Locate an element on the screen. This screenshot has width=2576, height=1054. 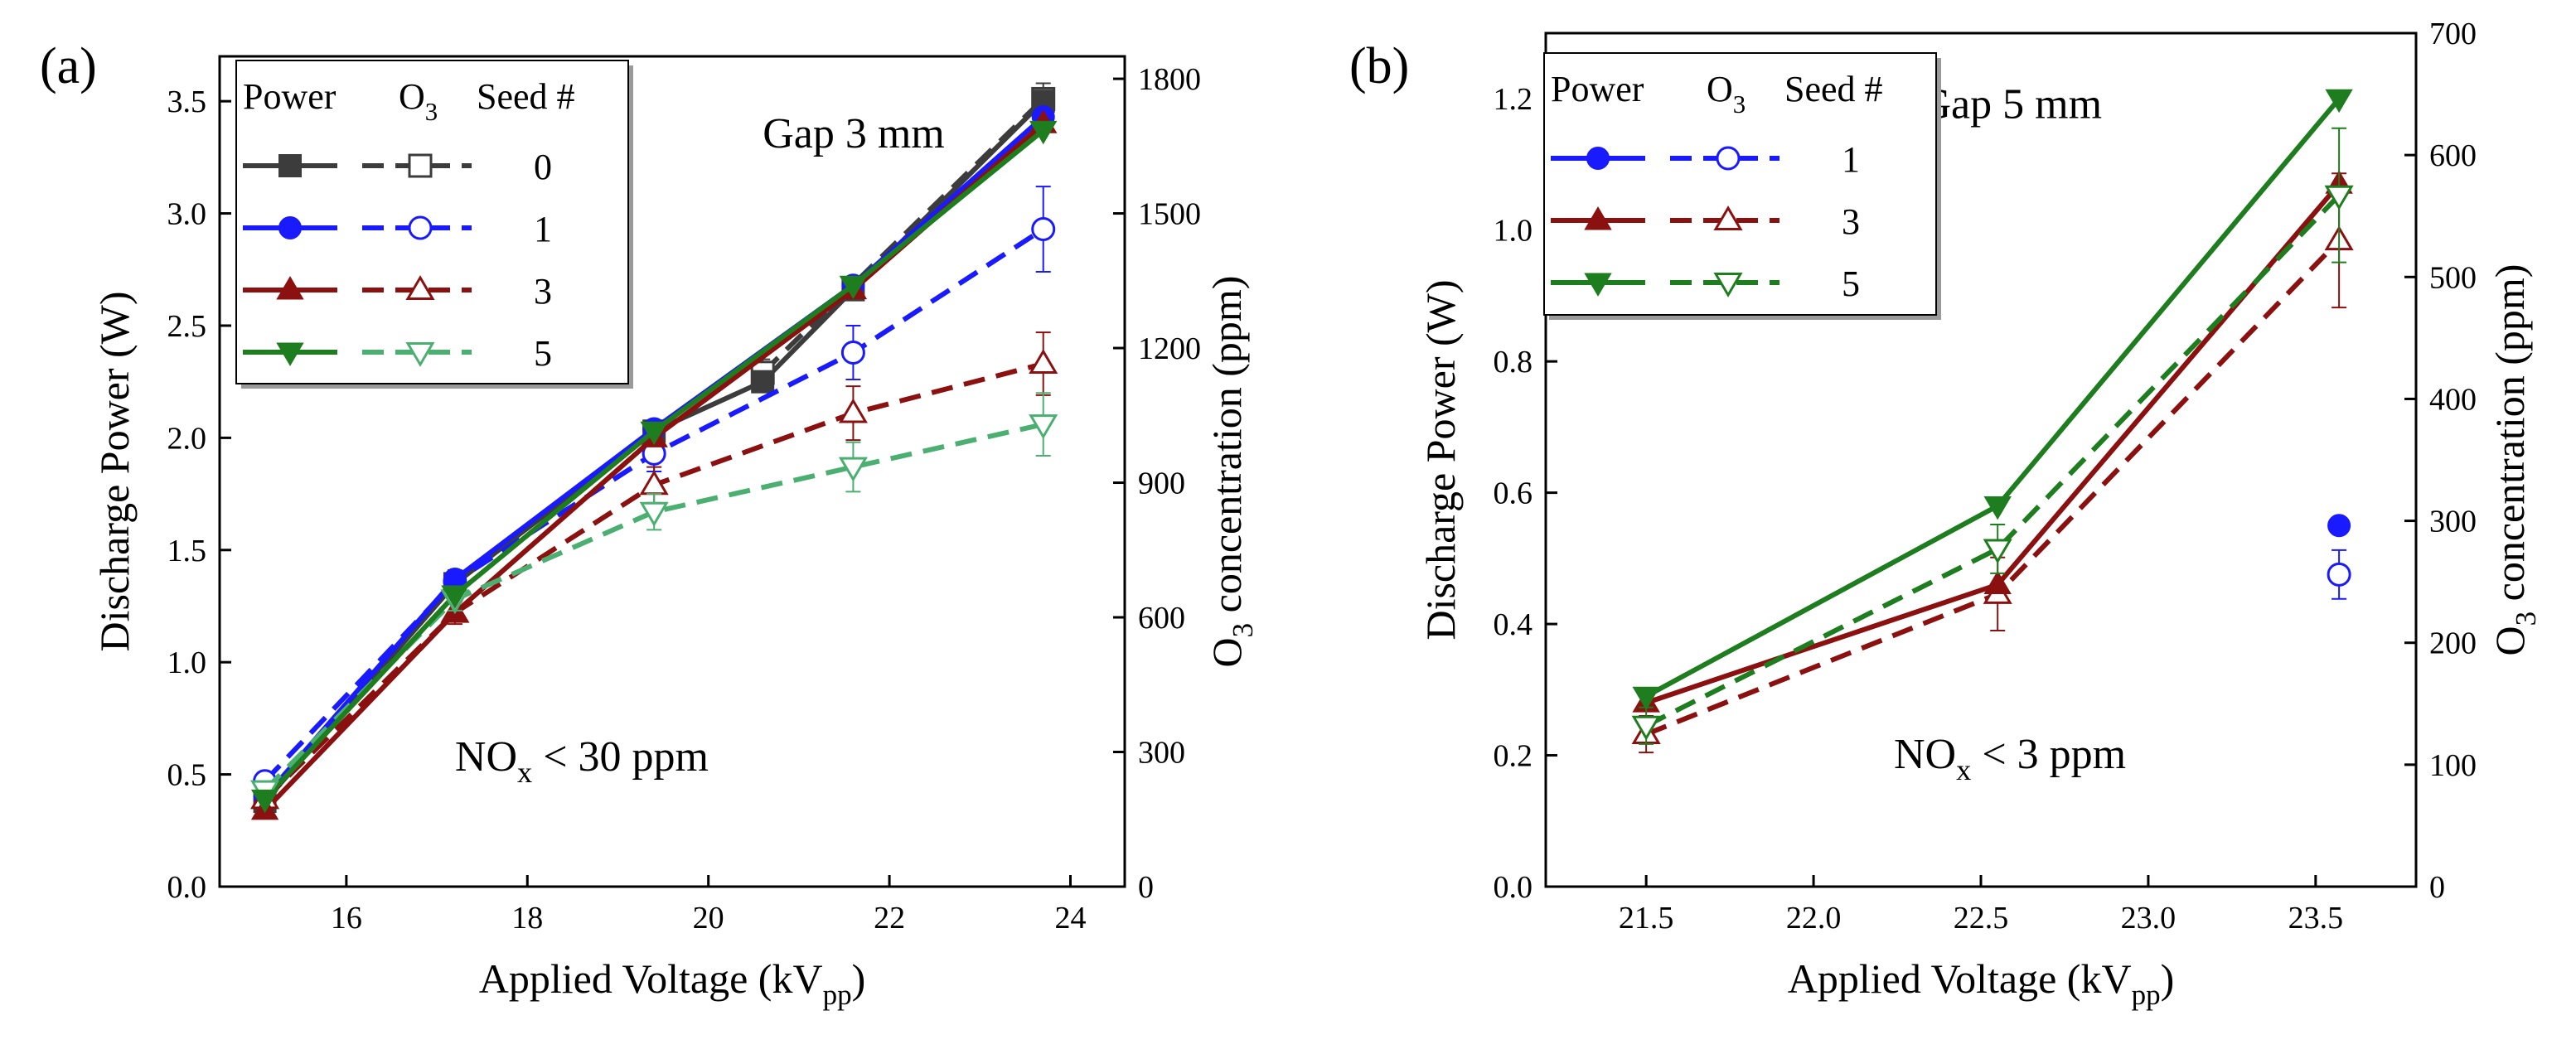
x-tick-label: 23.5 is located at coordinates (2316, 918).